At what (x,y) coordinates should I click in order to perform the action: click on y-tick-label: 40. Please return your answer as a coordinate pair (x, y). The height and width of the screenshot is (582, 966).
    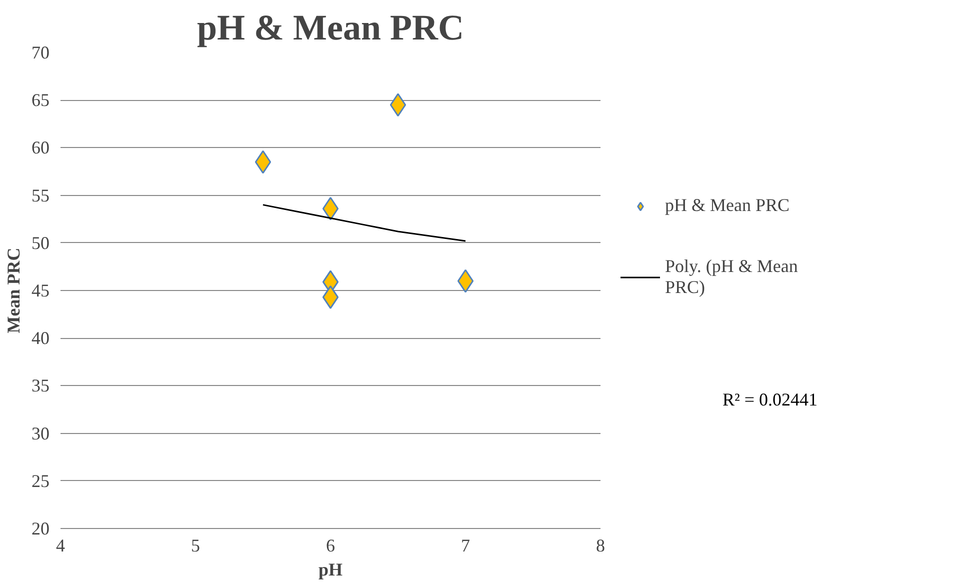
    Looking at the image, I should click on (41, 338).